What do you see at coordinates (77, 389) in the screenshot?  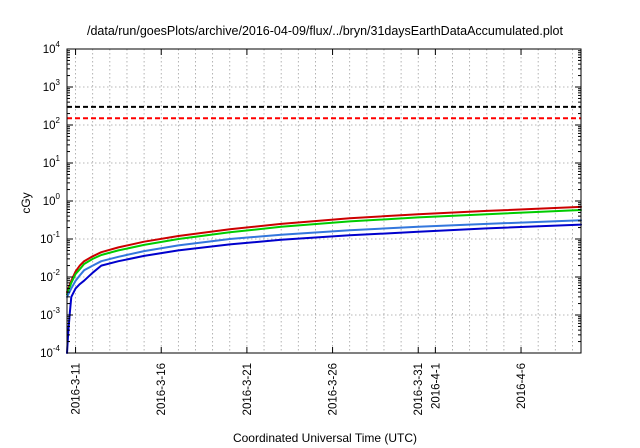 I see `x-tick-label: 2016-3-11` at bounding box center [77, 389].